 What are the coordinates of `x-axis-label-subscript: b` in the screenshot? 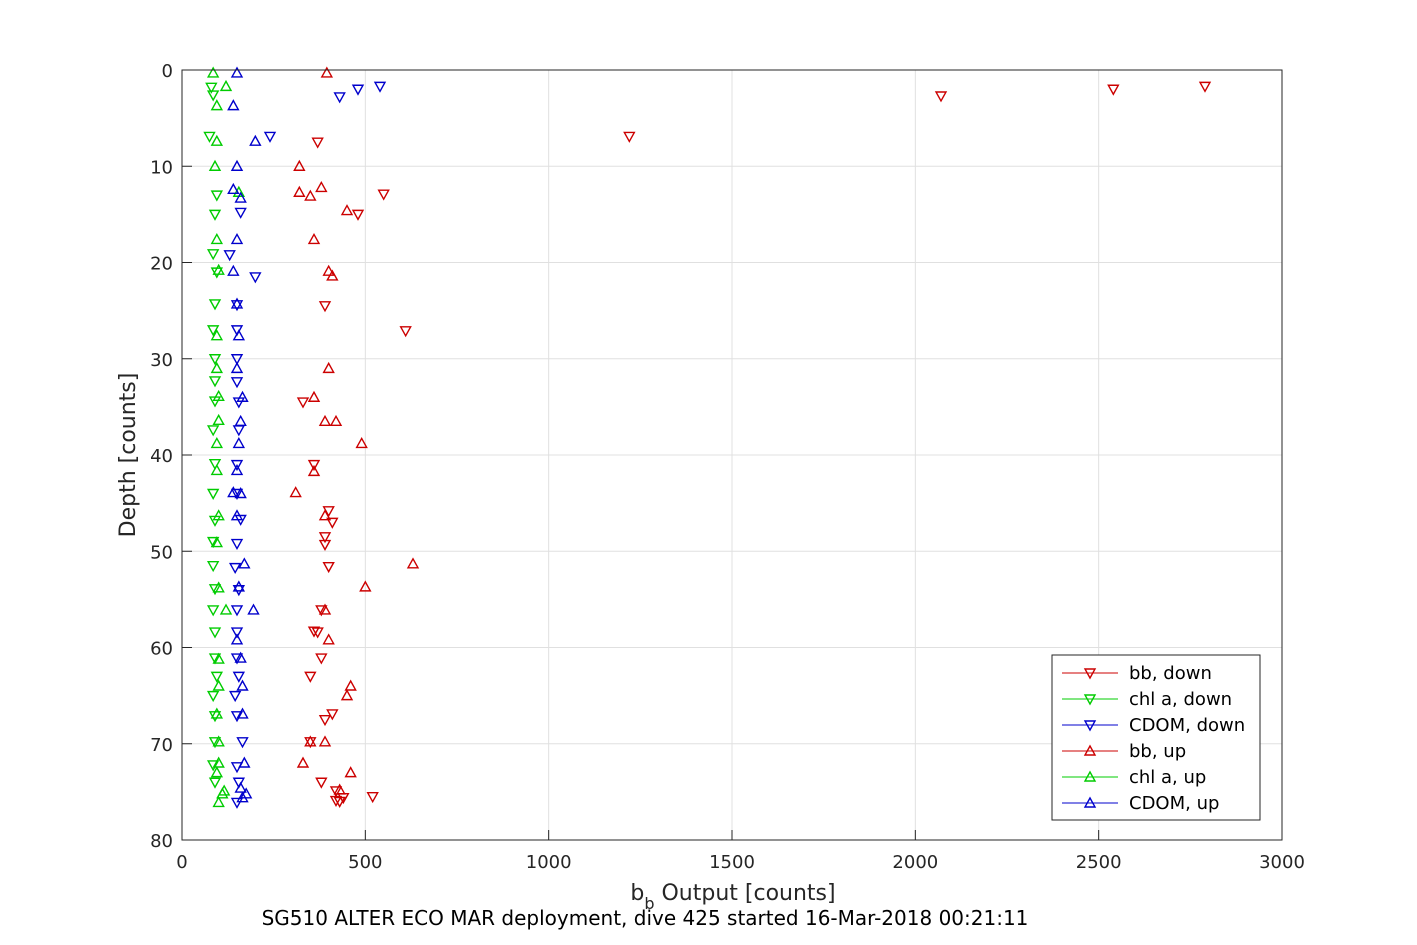 It's located at (649, 903).